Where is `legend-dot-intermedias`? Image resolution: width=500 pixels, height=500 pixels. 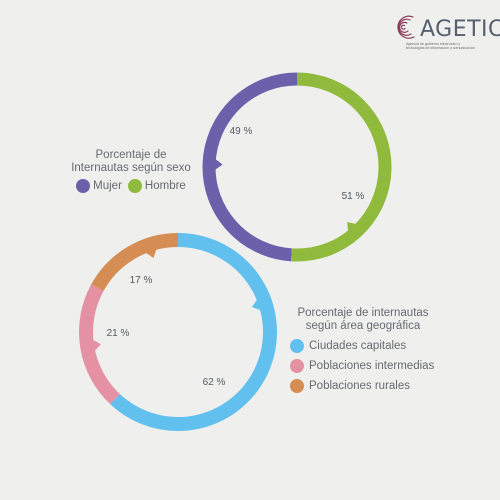 legend-dot-intermedias is located at coordinates (297, 366).